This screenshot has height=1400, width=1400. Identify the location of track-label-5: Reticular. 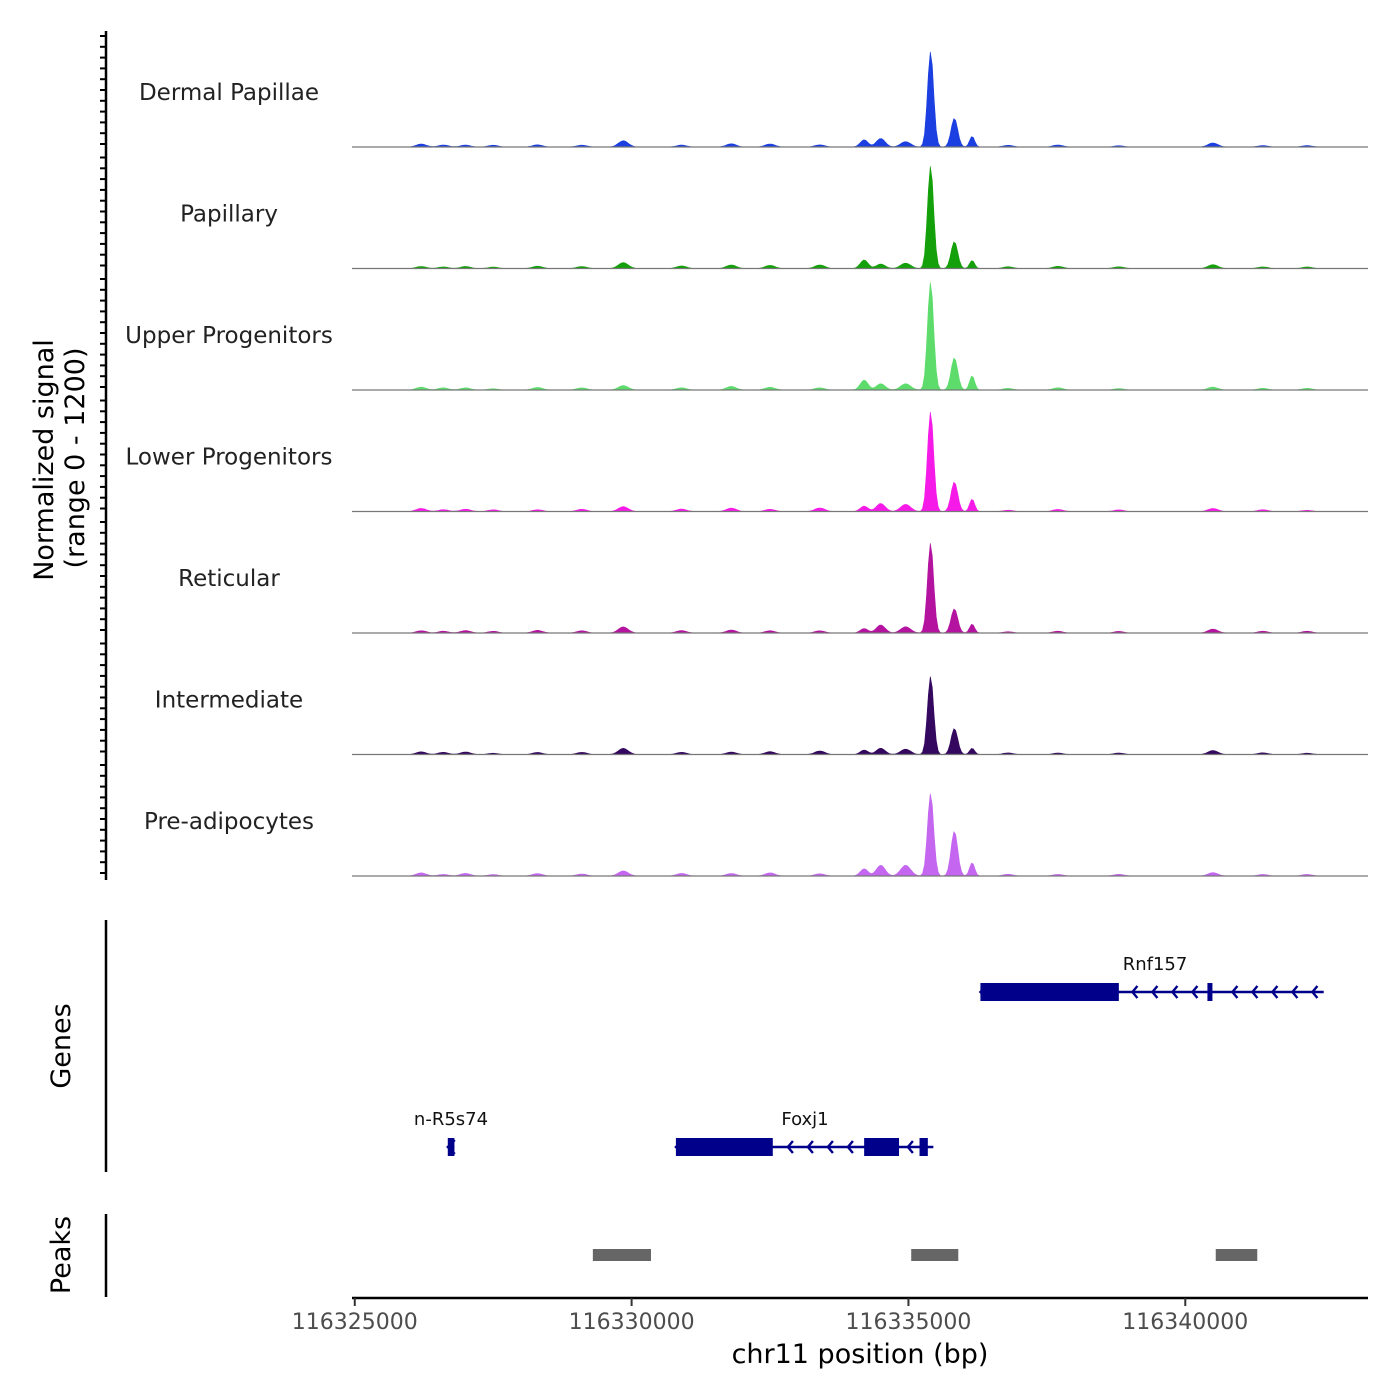
(229, 579).